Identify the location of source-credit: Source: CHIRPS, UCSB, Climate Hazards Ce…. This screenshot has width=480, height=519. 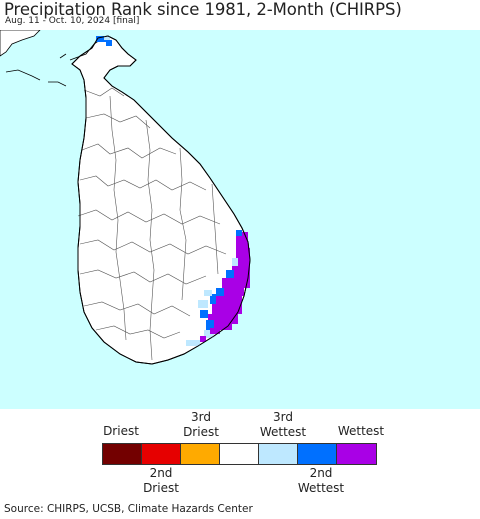
(128, 509).